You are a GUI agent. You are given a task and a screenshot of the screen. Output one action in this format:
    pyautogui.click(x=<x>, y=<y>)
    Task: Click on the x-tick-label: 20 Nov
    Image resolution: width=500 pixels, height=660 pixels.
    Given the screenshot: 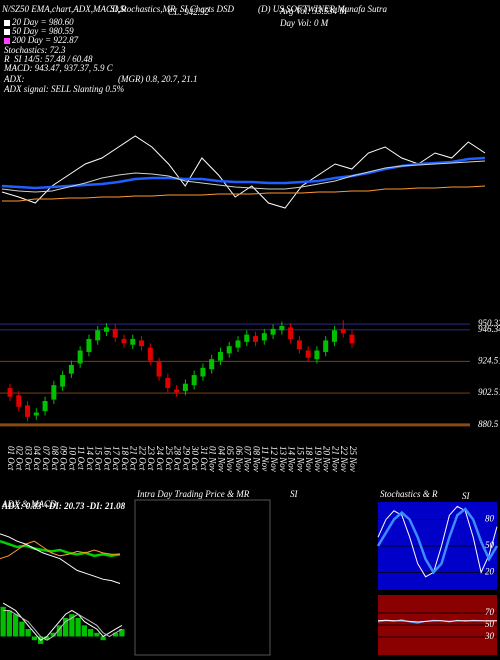 What is the action you would take?
    pyautogui.click(x=327, y=459)
    